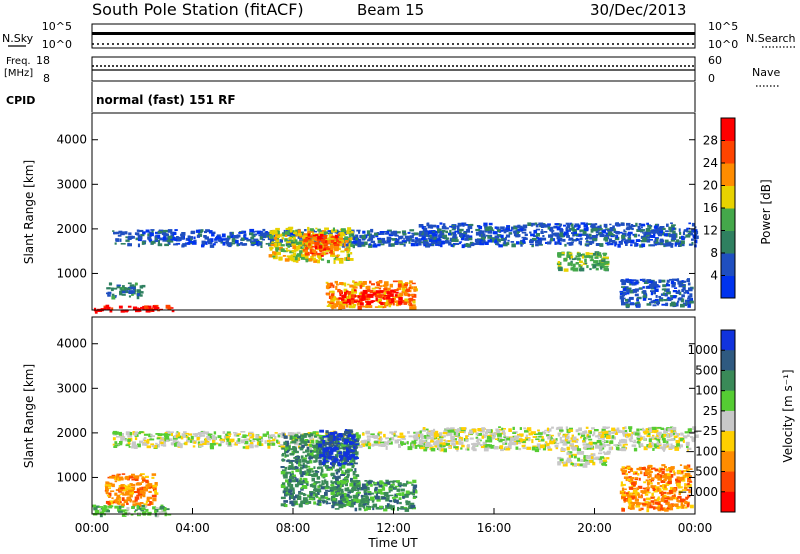 Image resolution: width=800 pixels, height=554 pixels. Describe the element at coordinates (71, 184) in the screenshot. I see `y-tick-label: 3000` at that location.